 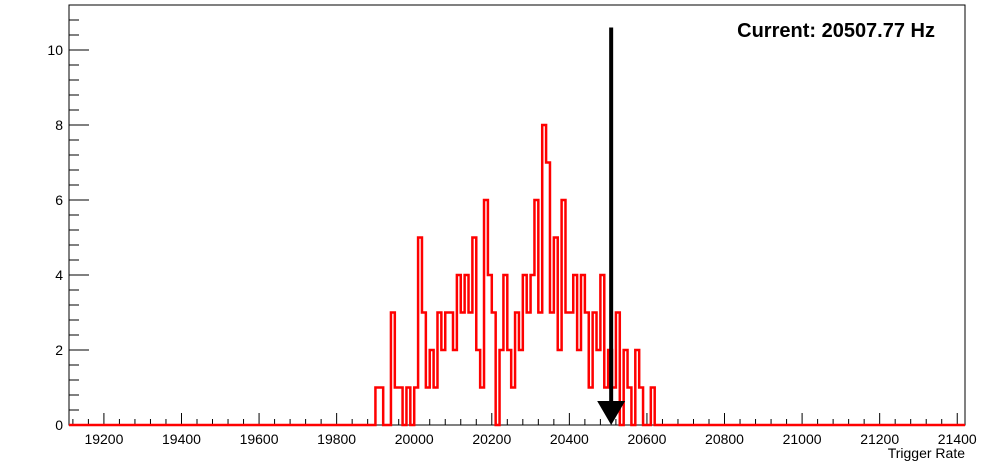 I want to click on y-tick-label: 6, so click(x=59, y=200).